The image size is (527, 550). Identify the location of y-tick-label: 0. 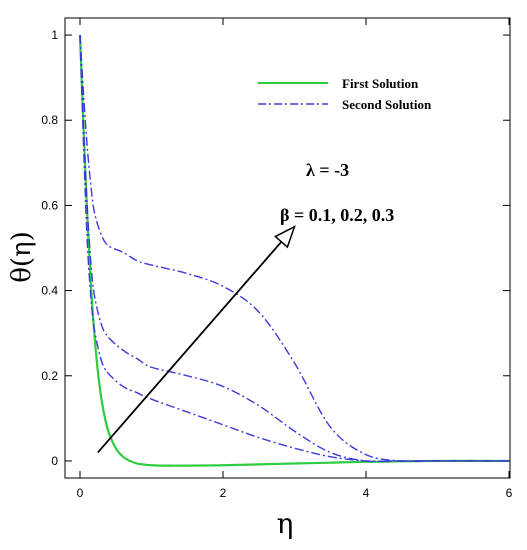
(54, 461).